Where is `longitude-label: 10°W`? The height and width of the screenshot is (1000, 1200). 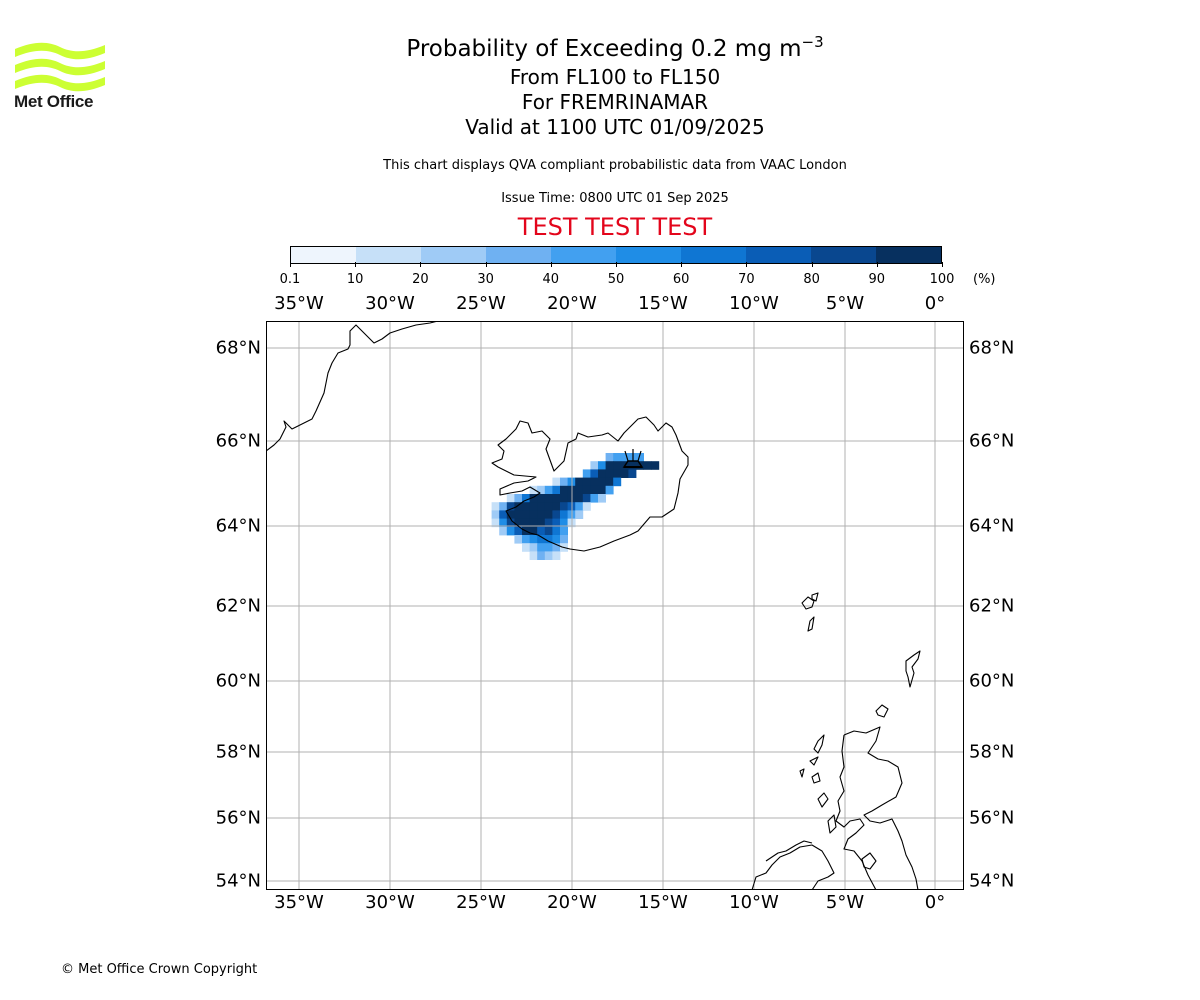 longitude-label: 10°W is located at coordinates (754, 303).